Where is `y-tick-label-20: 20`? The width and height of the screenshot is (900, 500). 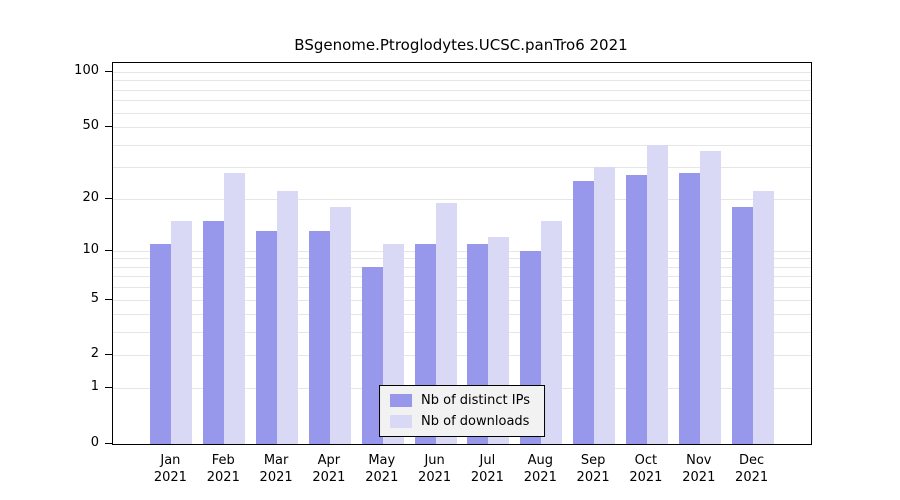 y-tick-label-20: 20 is located at coordinates (90, 197).